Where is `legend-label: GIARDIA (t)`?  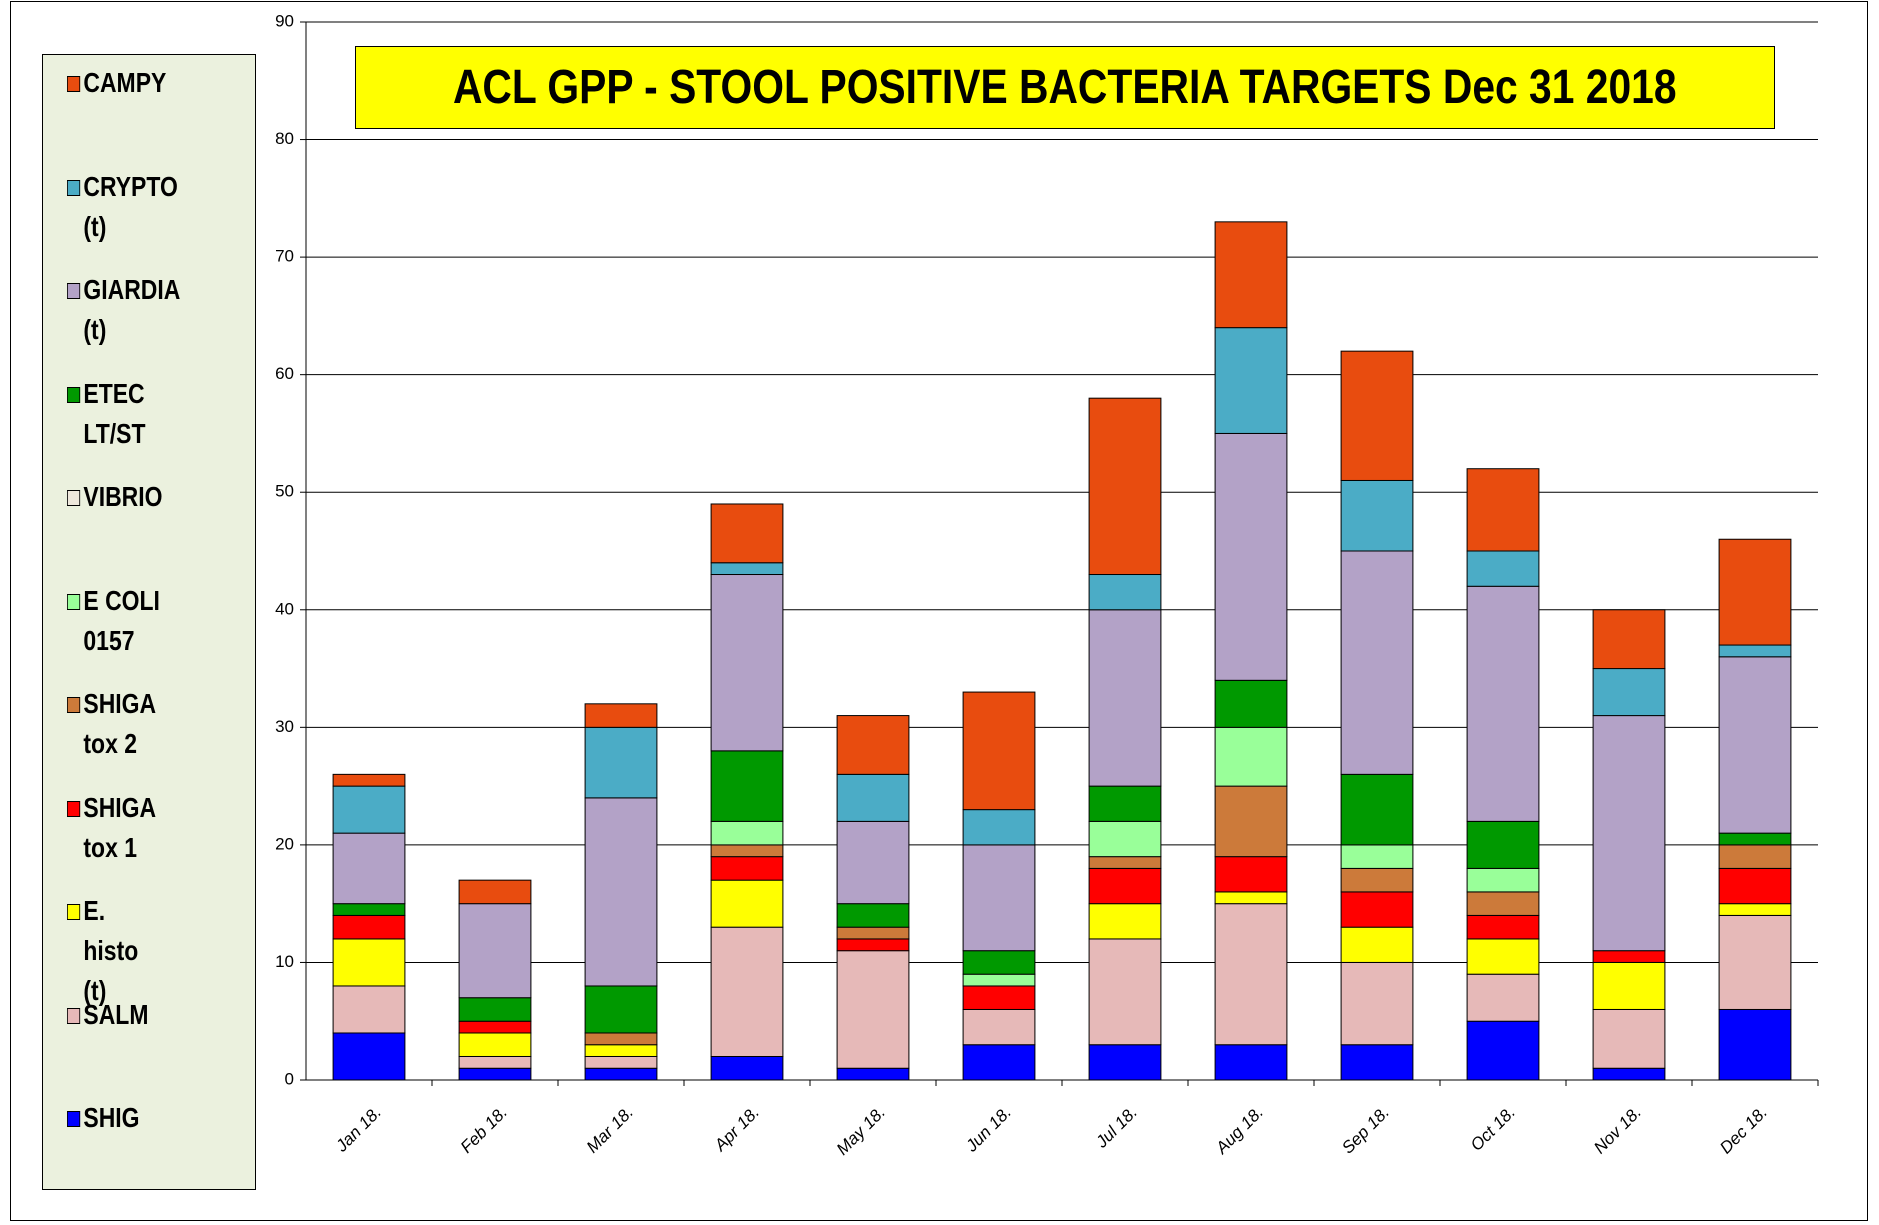 legend-label: GIARDIA (t) is located at coordinates (131, 309).